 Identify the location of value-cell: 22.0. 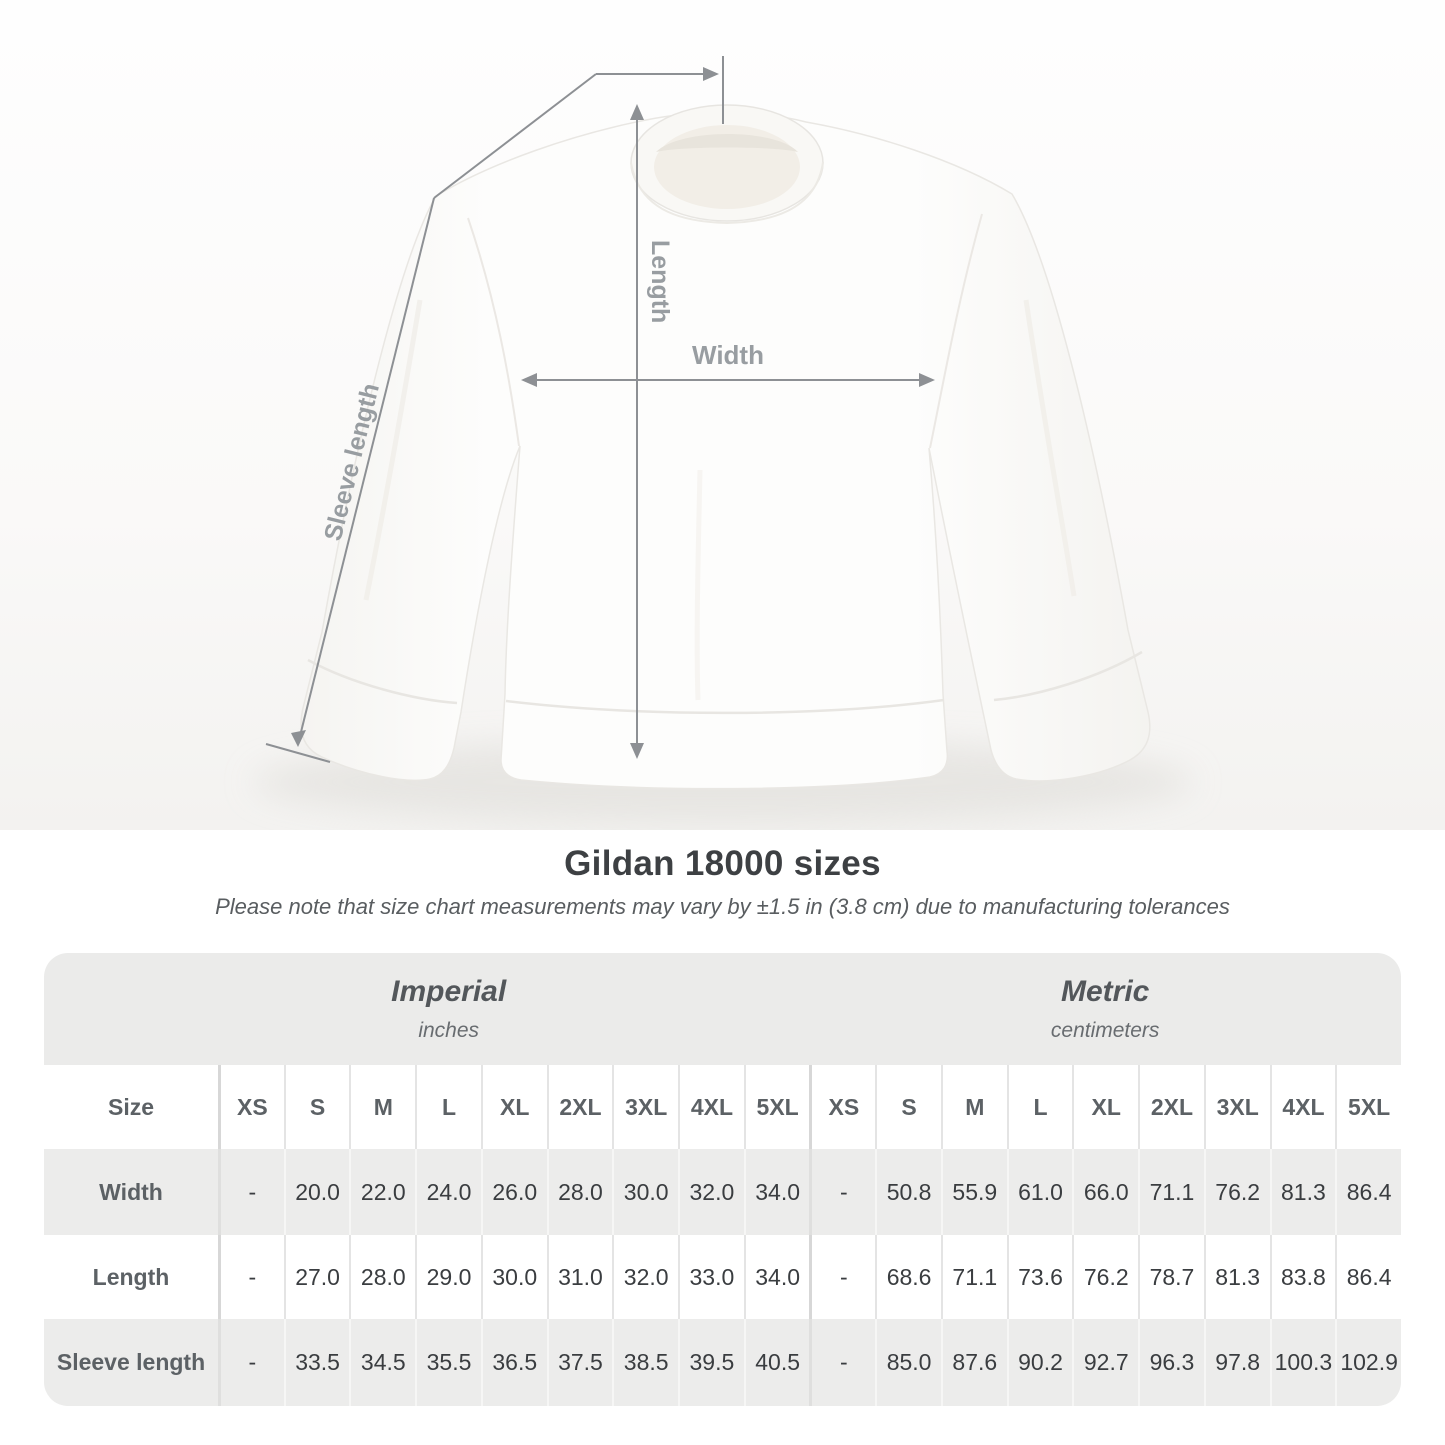
(382, 1192).